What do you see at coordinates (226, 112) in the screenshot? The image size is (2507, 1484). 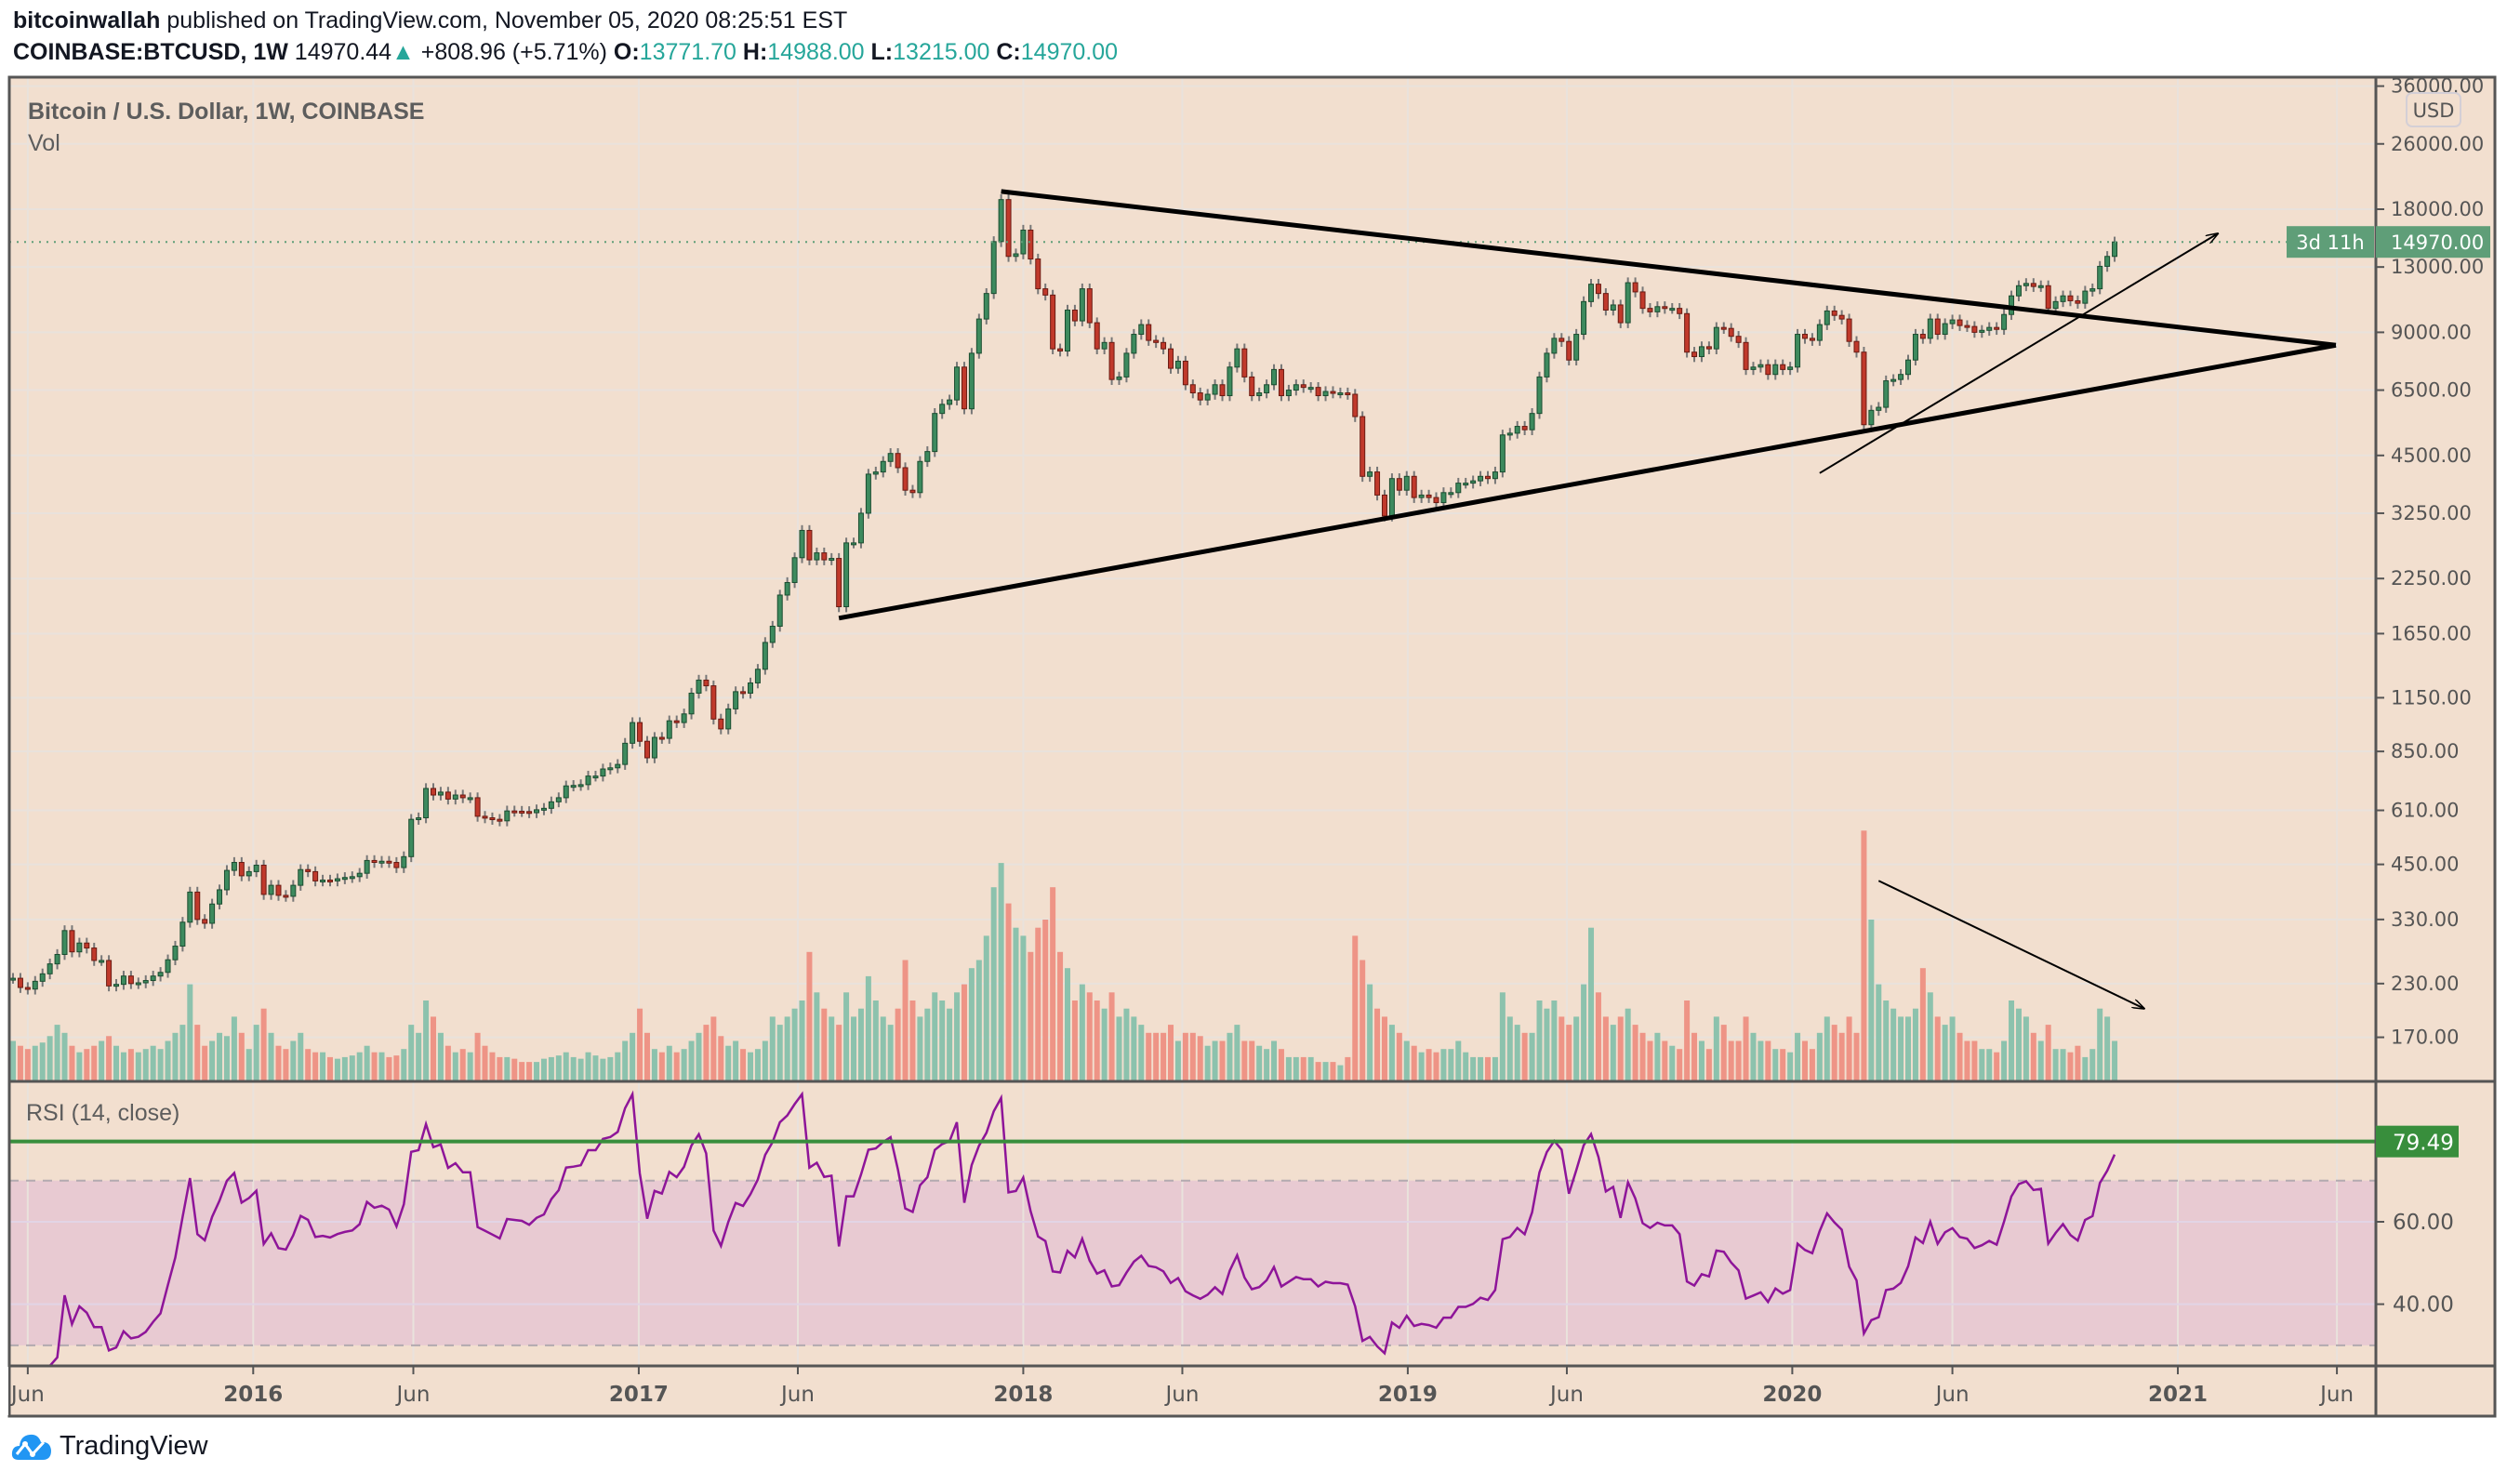 I see `chart-title: Bitcoin / U.S. Dollar, 1W, COINBASE` at bounding box center [226, 112].